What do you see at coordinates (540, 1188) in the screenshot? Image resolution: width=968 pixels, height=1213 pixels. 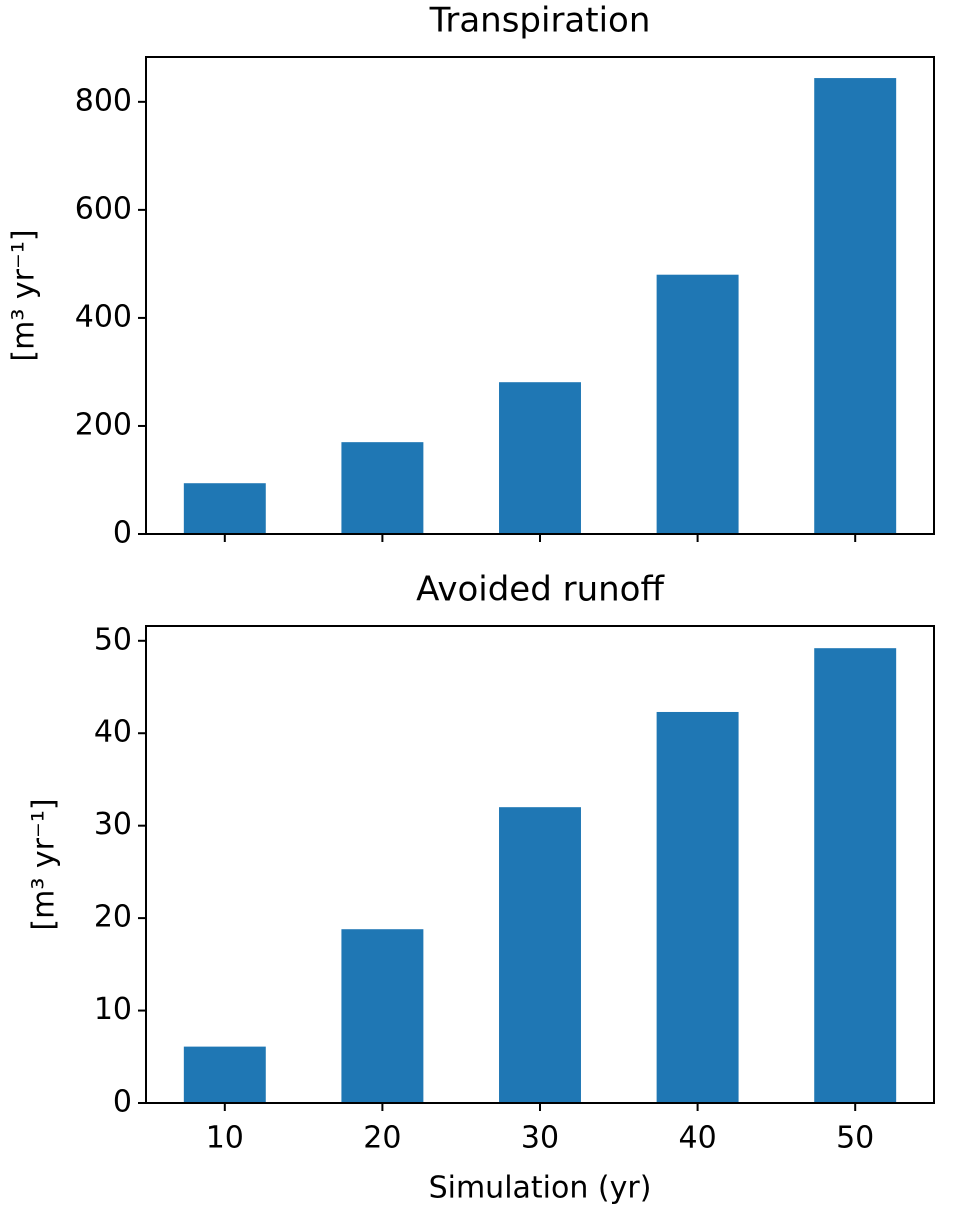 I see `x-axis-label: Simulation (yr)` at bounding box center [540, 1188].